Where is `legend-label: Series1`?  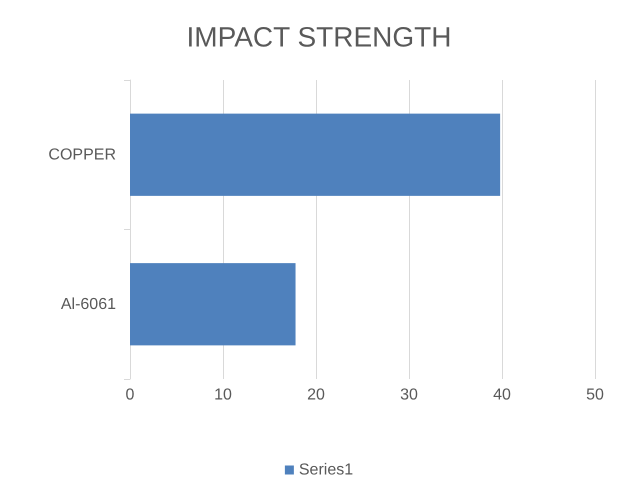
legend-label: Series1 is located at coordinates (326, 470).